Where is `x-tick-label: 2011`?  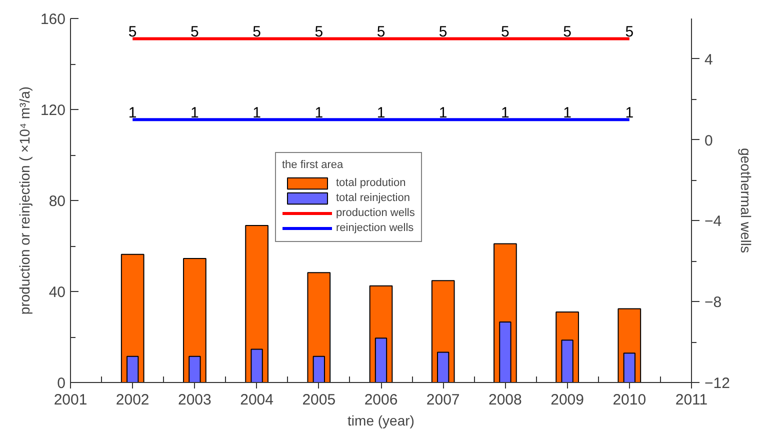
x-tick-label: 2011 is located at coordinates (691, 400).